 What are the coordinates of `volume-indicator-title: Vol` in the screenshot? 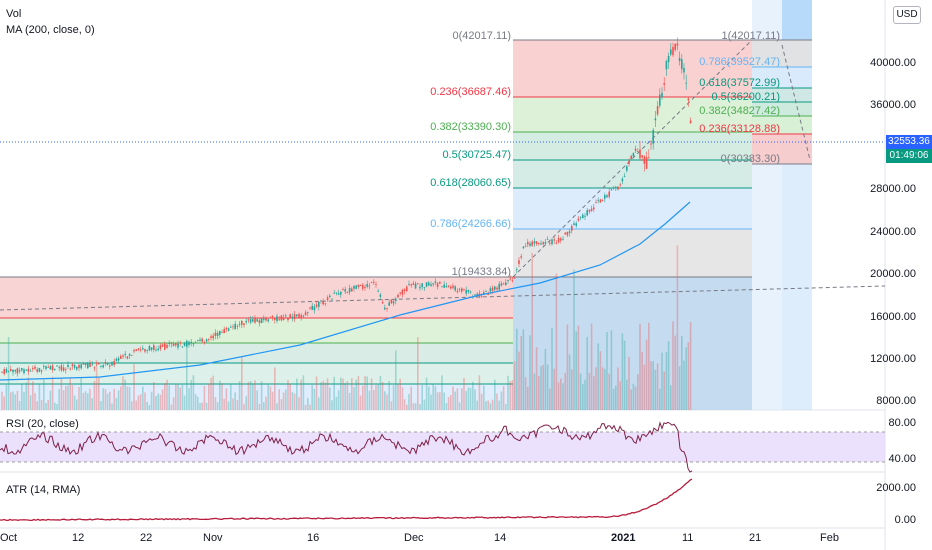 It's located at (14, 14).